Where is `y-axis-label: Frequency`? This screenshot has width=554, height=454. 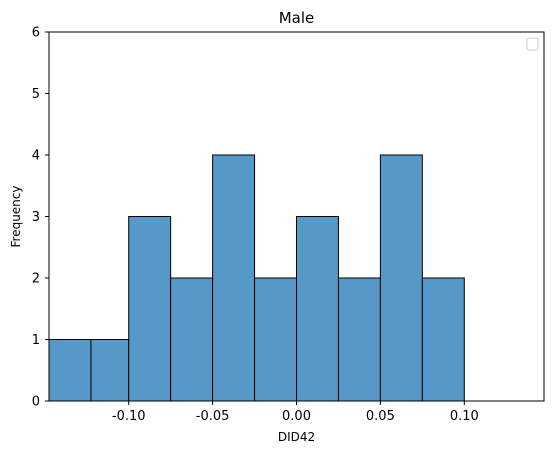 y-axis-label: Frequency is located at coordinates (16, 217).